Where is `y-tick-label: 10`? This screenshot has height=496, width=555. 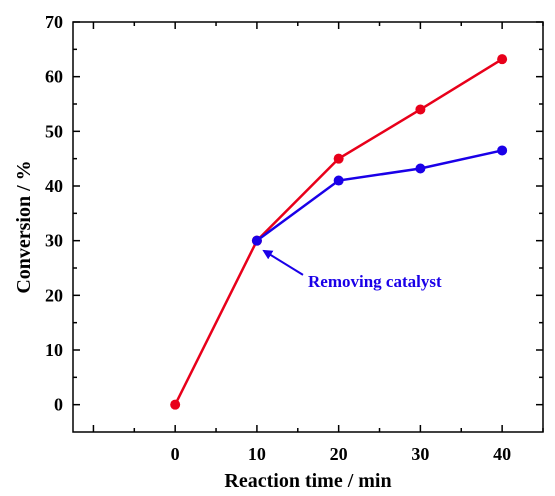 y-tick-label: 10 is located at coordinates (54, 350).